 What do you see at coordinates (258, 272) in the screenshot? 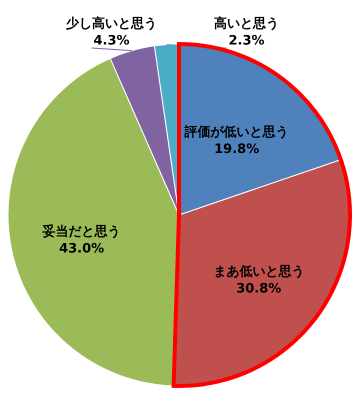
I see `slice-label: まあ低いと思う` at bounding box center [258, 272].